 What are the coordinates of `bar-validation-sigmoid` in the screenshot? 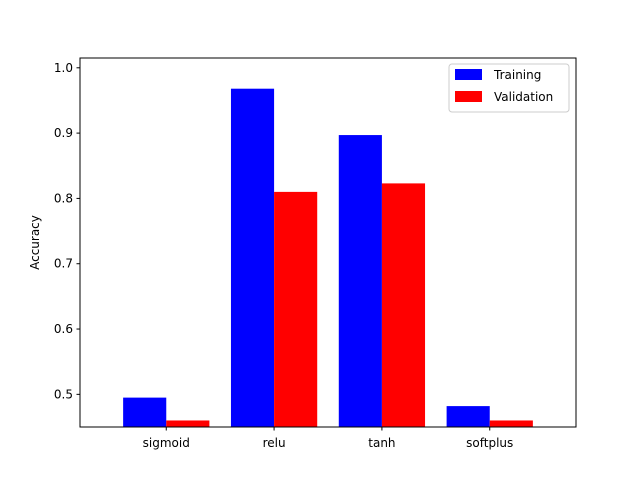 It's located at (188, 423).